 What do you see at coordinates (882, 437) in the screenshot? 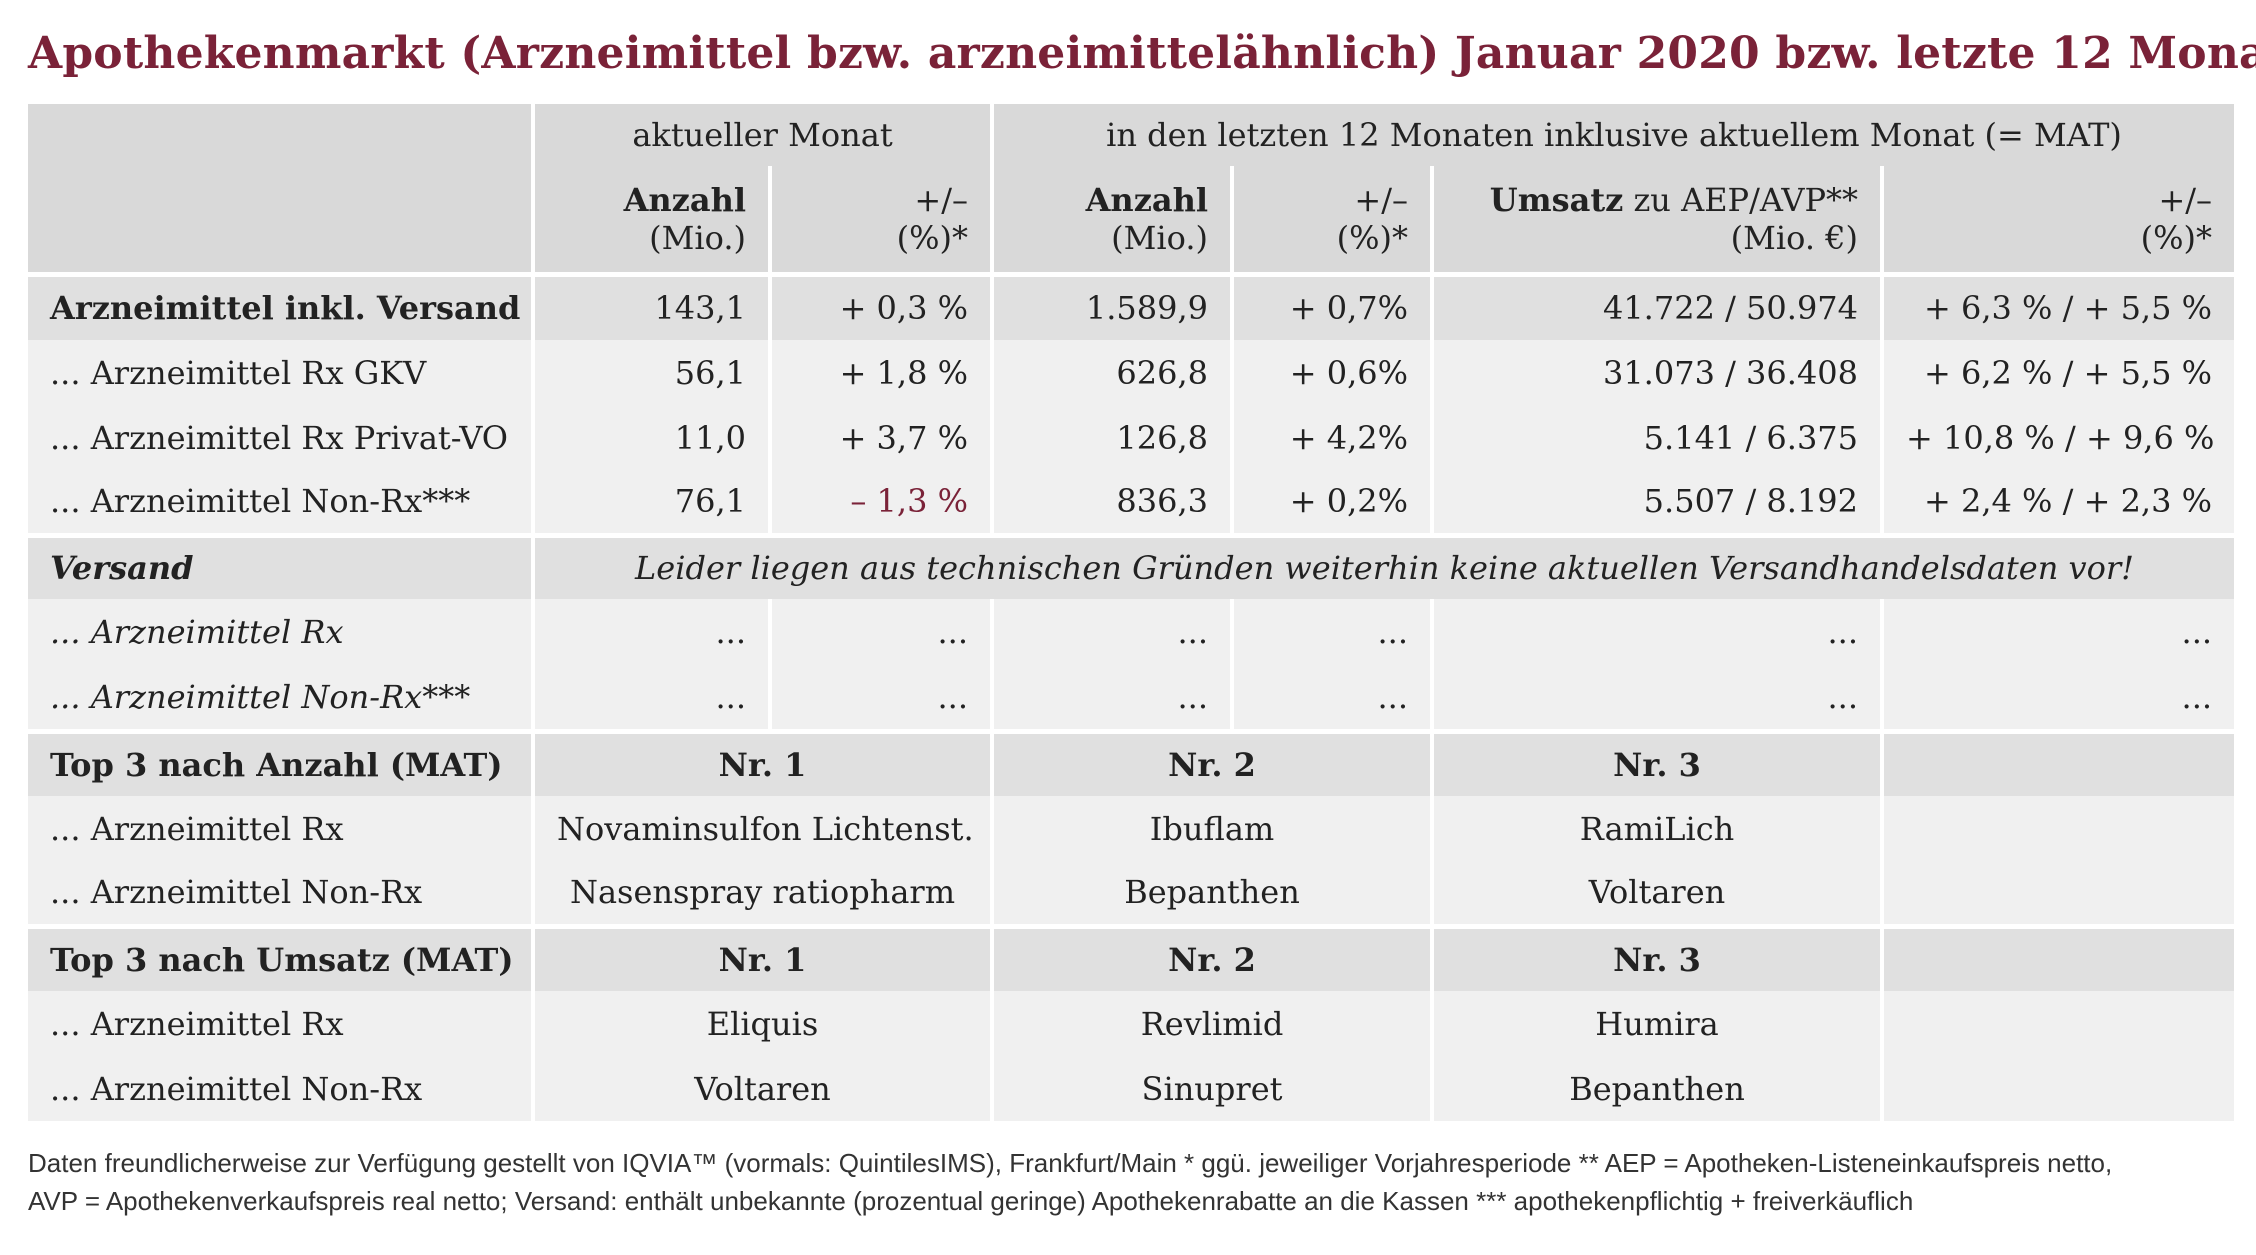
I see `cell-pct-current: + 3,7 %` at bounding box center [882, 437].